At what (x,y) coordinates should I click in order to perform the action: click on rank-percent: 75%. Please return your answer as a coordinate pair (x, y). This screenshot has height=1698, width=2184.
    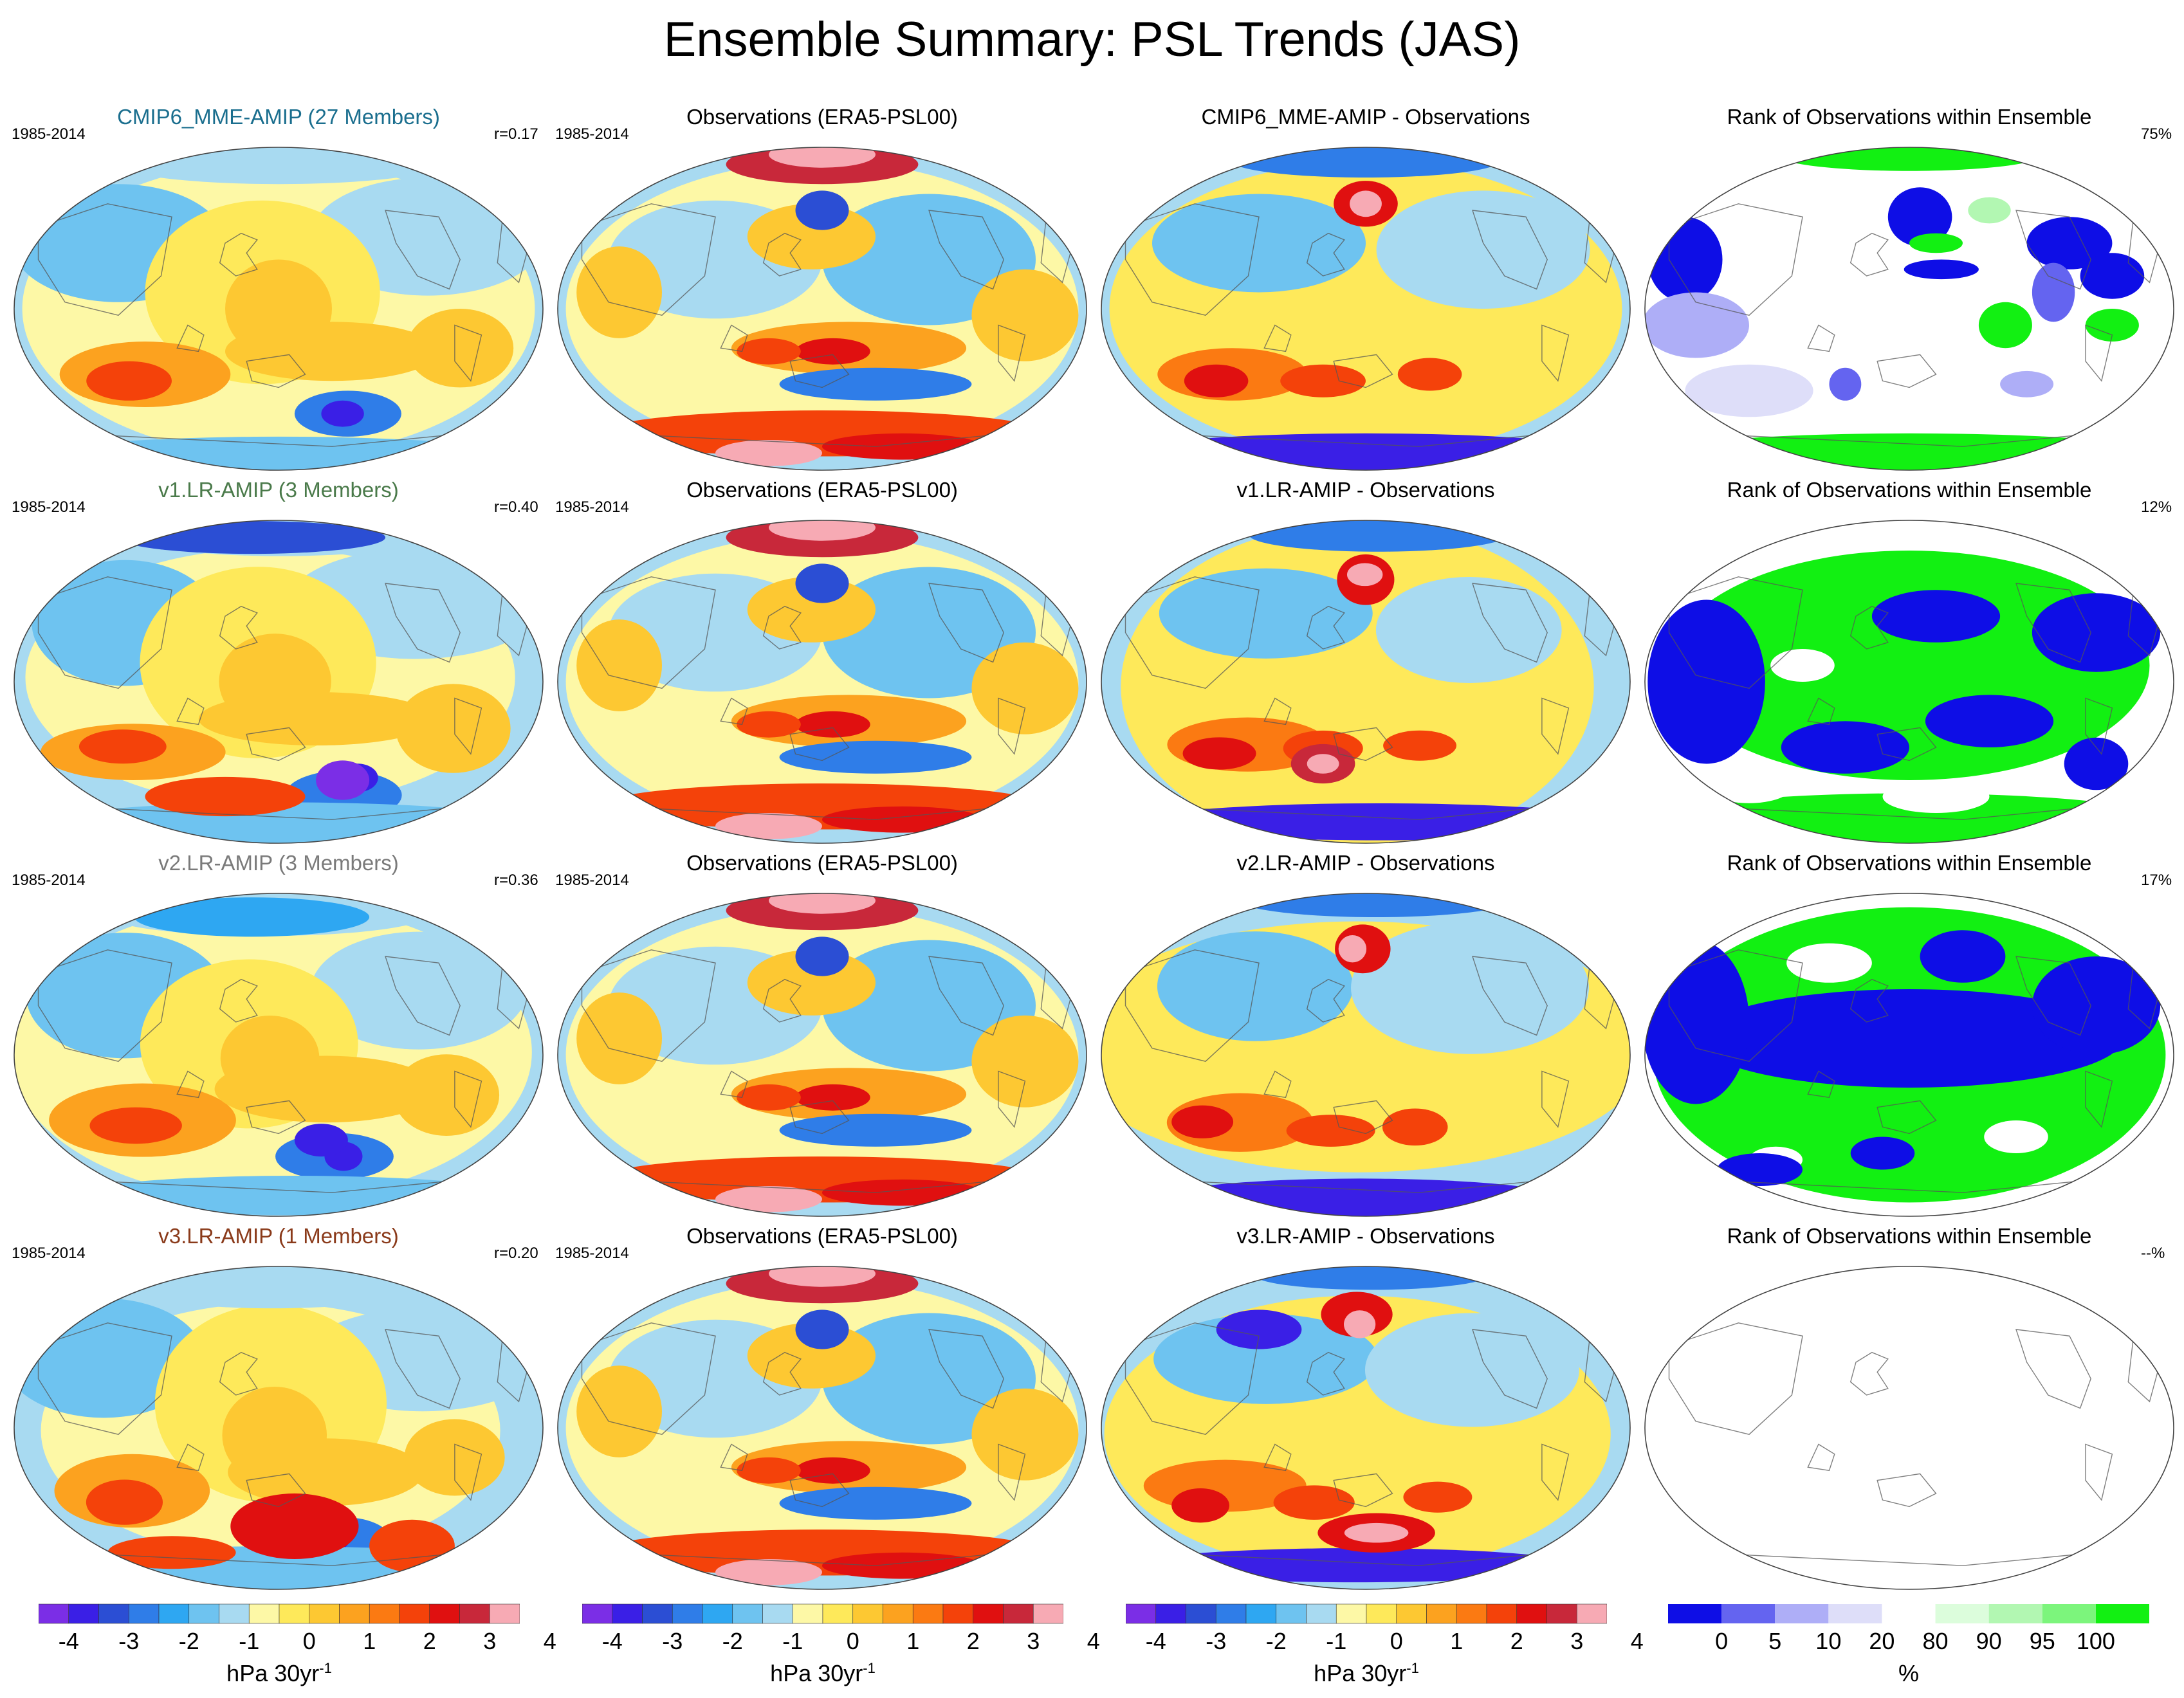
    Looking at the image, I should click on (2156, 134).